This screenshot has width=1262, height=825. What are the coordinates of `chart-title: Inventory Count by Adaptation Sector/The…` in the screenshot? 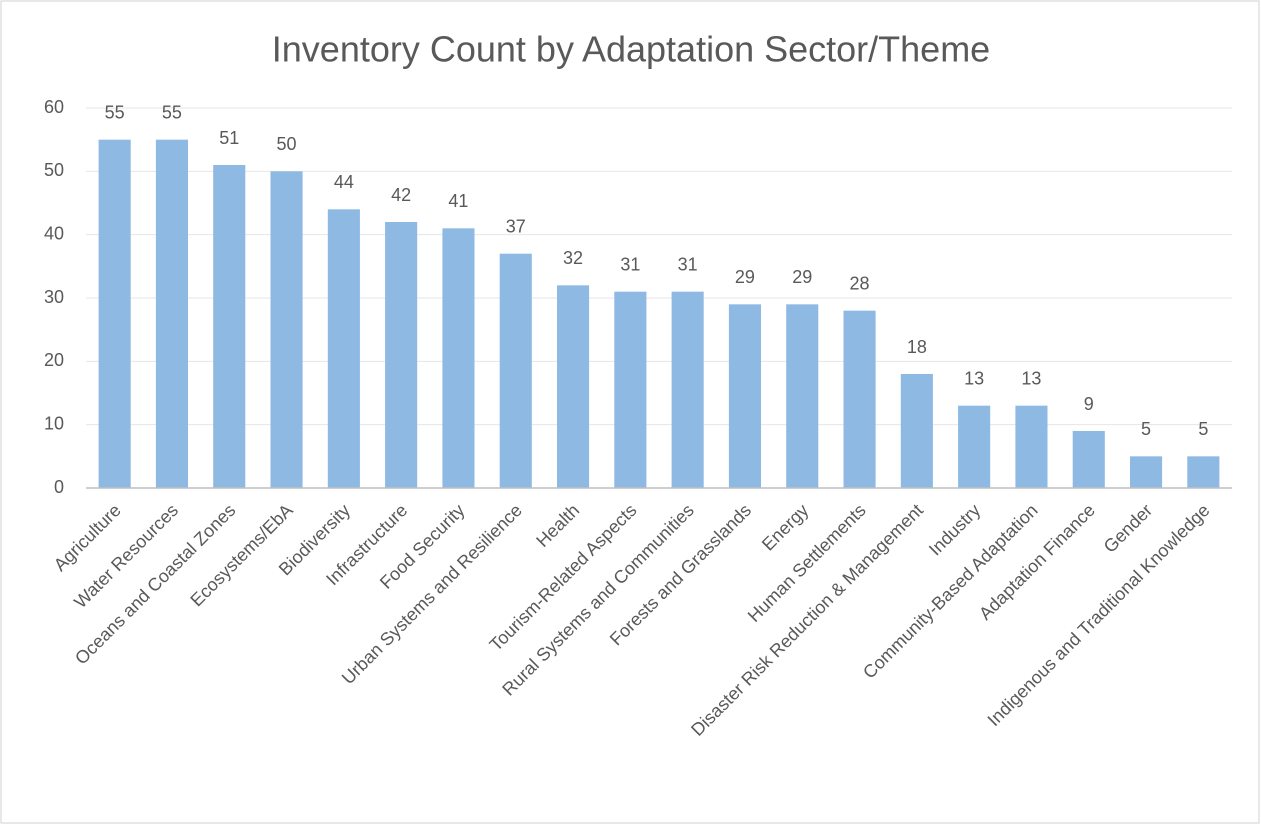 It's located at (631, 49).